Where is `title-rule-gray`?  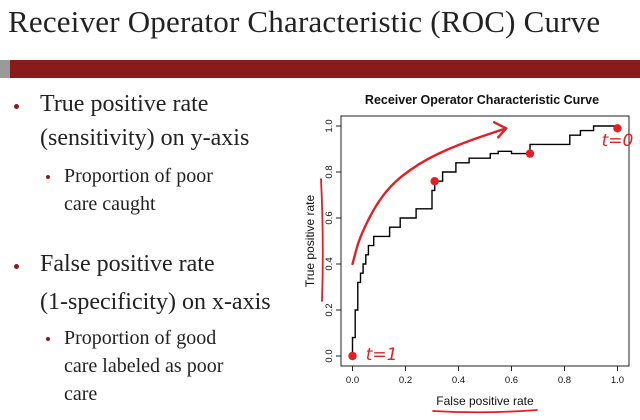
title-rule-gray is located at coordinates (5, 69).